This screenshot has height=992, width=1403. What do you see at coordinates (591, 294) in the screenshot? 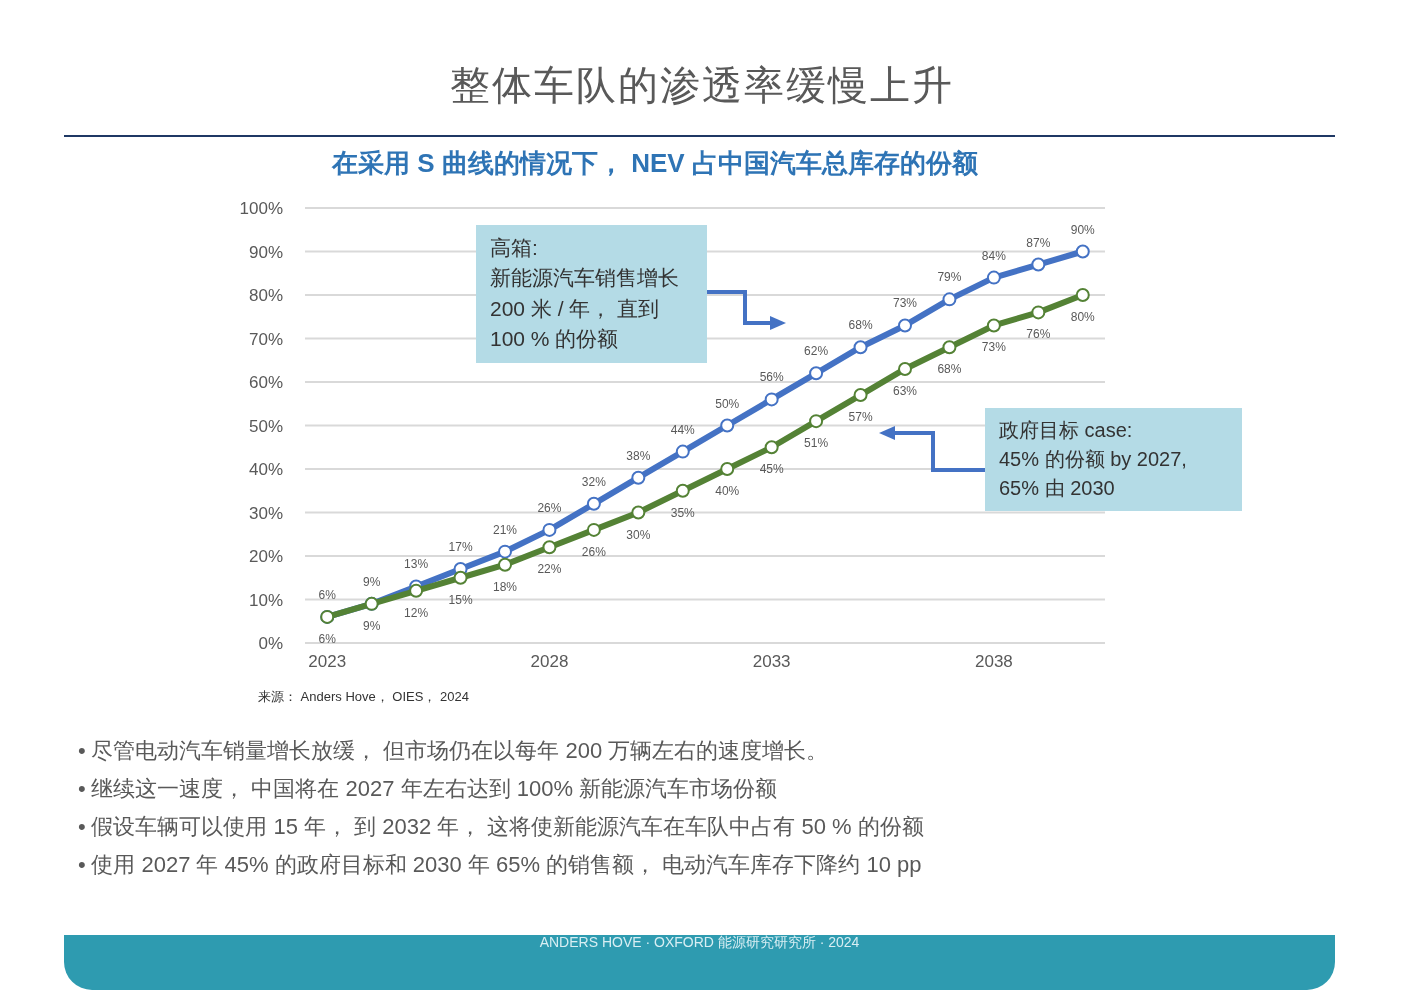
I see `annotation: 高箱: 新能源汽车销售增长 200 米 / 年， 直到 100 % 的份额` at bounding box center [591, 294].